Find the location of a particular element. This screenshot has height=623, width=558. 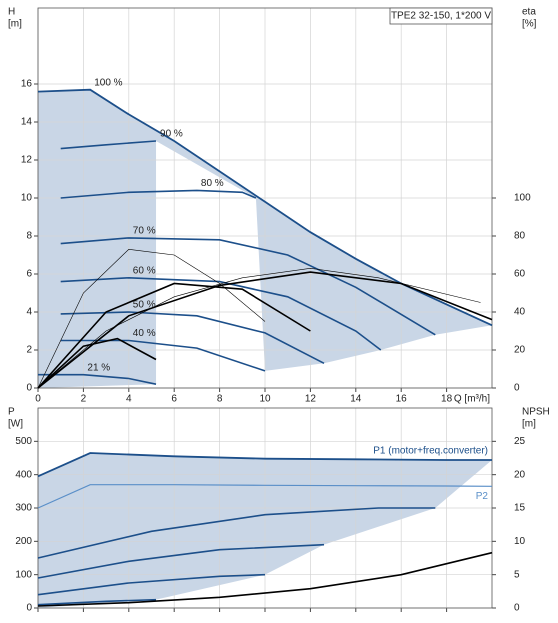

y-tick-label: 6 is located at coordinates (29, 274).